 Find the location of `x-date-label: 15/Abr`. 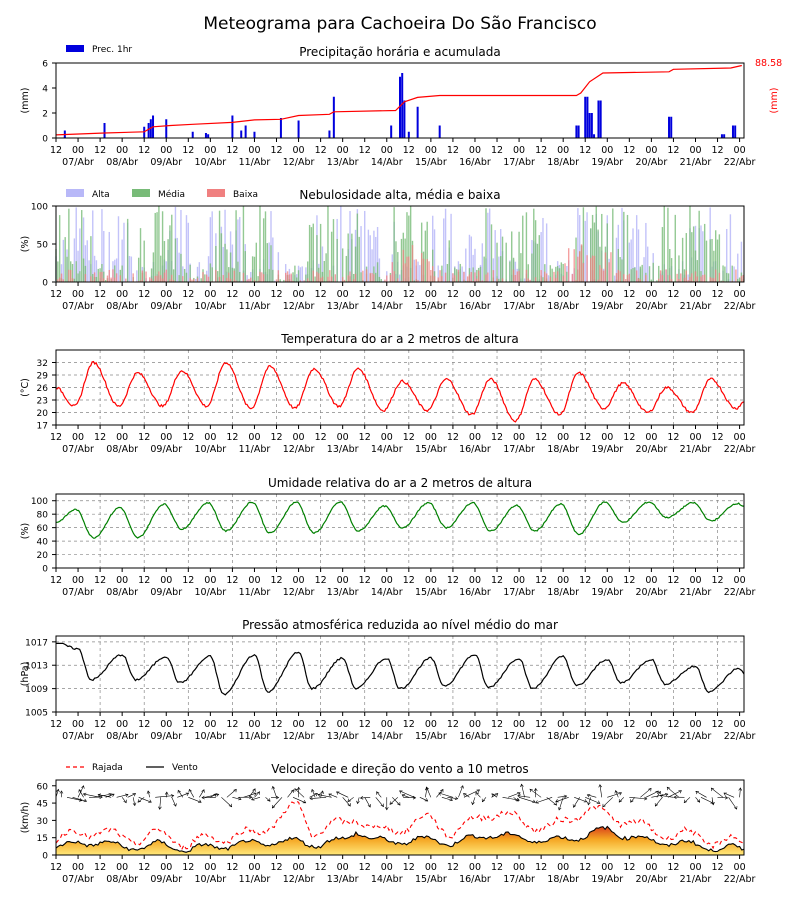

x-date-label: 15/Abr is located at coordinates (431, 879).